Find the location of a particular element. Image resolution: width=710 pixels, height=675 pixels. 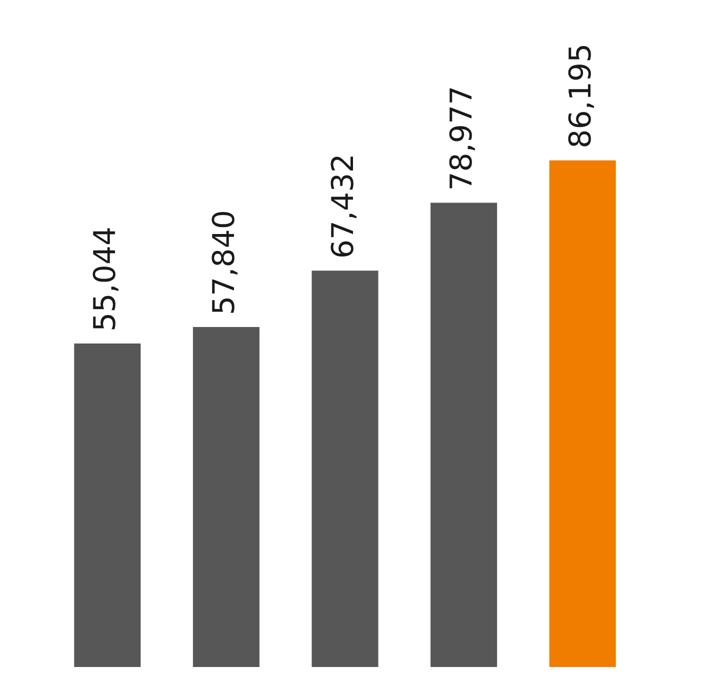

data-label: 78,977 is located at coordinates (462, 138).